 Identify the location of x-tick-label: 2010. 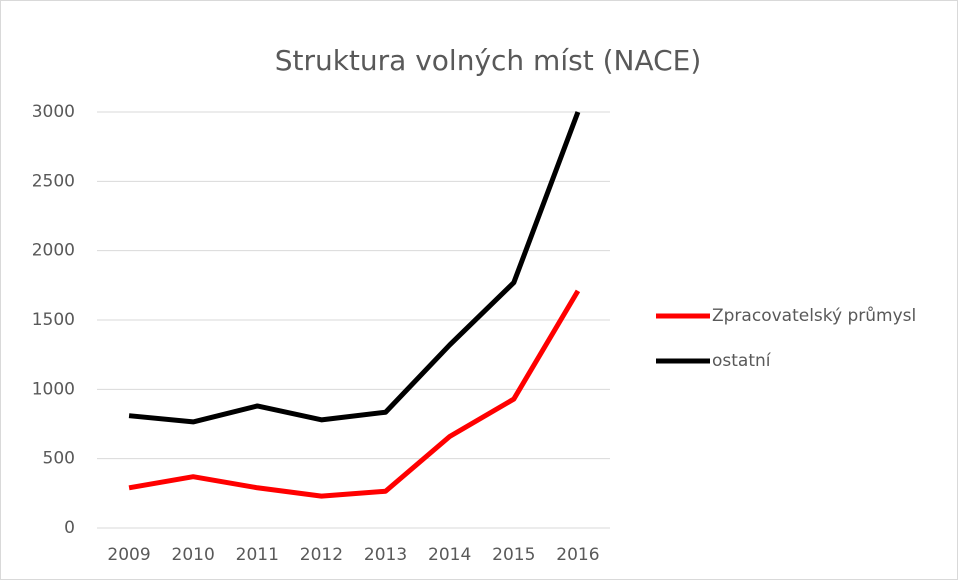
(193, 555).